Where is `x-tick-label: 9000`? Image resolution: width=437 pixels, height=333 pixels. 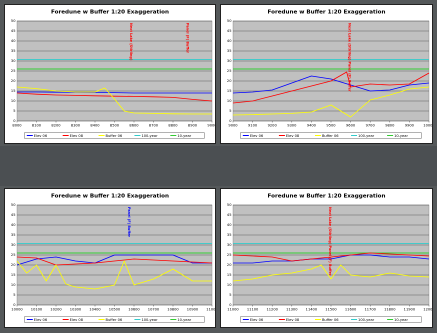
x-tick-label: 9000 is located at coordinates (211, 126).